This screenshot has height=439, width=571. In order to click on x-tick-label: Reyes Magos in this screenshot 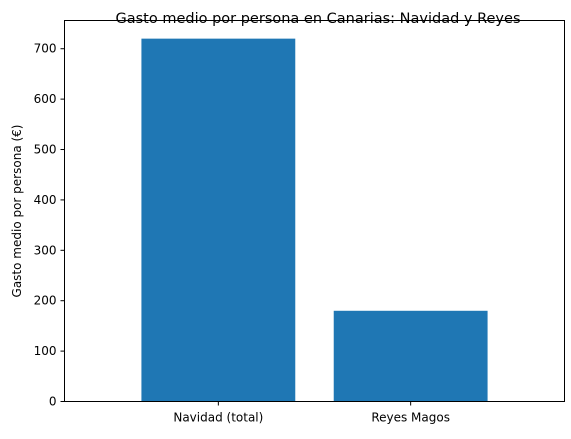, I will do `click(410, 418)`.